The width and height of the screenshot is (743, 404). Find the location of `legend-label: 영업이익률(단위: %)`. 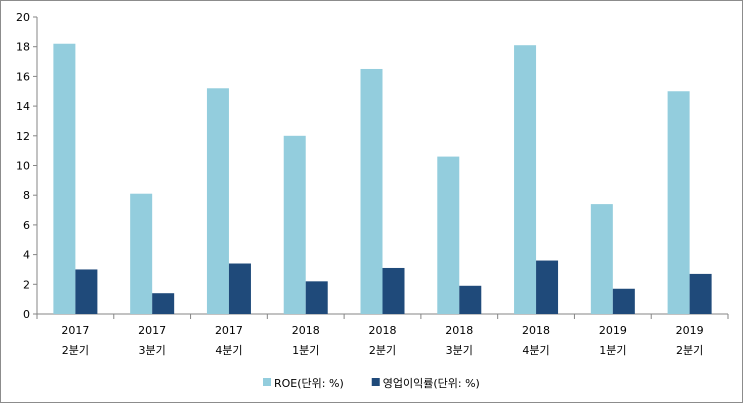

legend-label: 영업이익률(단위: %) is located at coordinates (431, 383).